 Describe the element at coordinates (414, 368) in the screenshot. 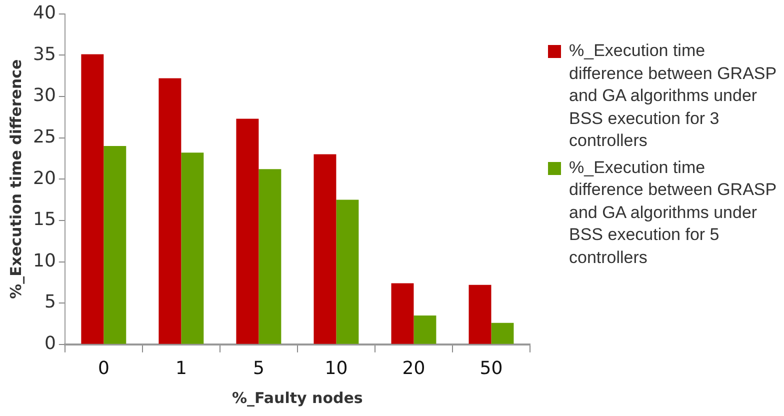

I see `x-tick-label: 20` at that location.